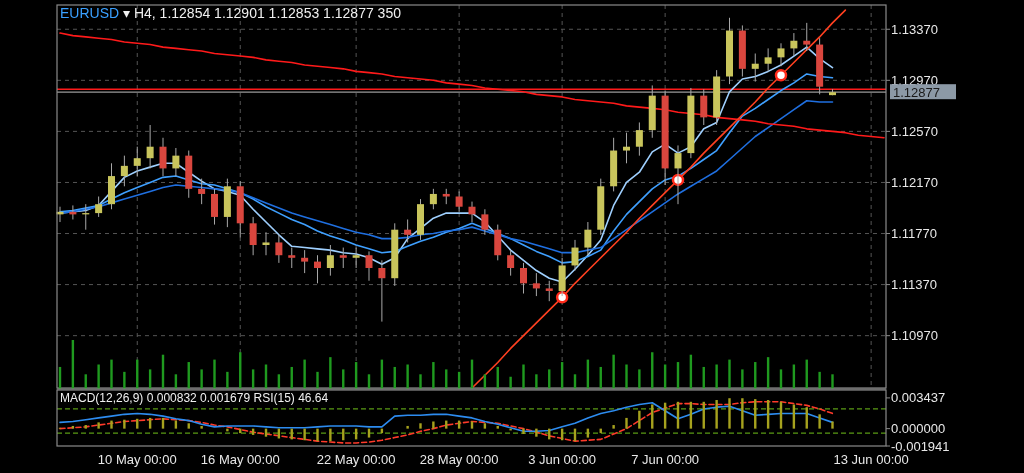 This screenshot has height=473, width=1024. I want to click on y-tick-label: 1.12570, so click(914, 131).